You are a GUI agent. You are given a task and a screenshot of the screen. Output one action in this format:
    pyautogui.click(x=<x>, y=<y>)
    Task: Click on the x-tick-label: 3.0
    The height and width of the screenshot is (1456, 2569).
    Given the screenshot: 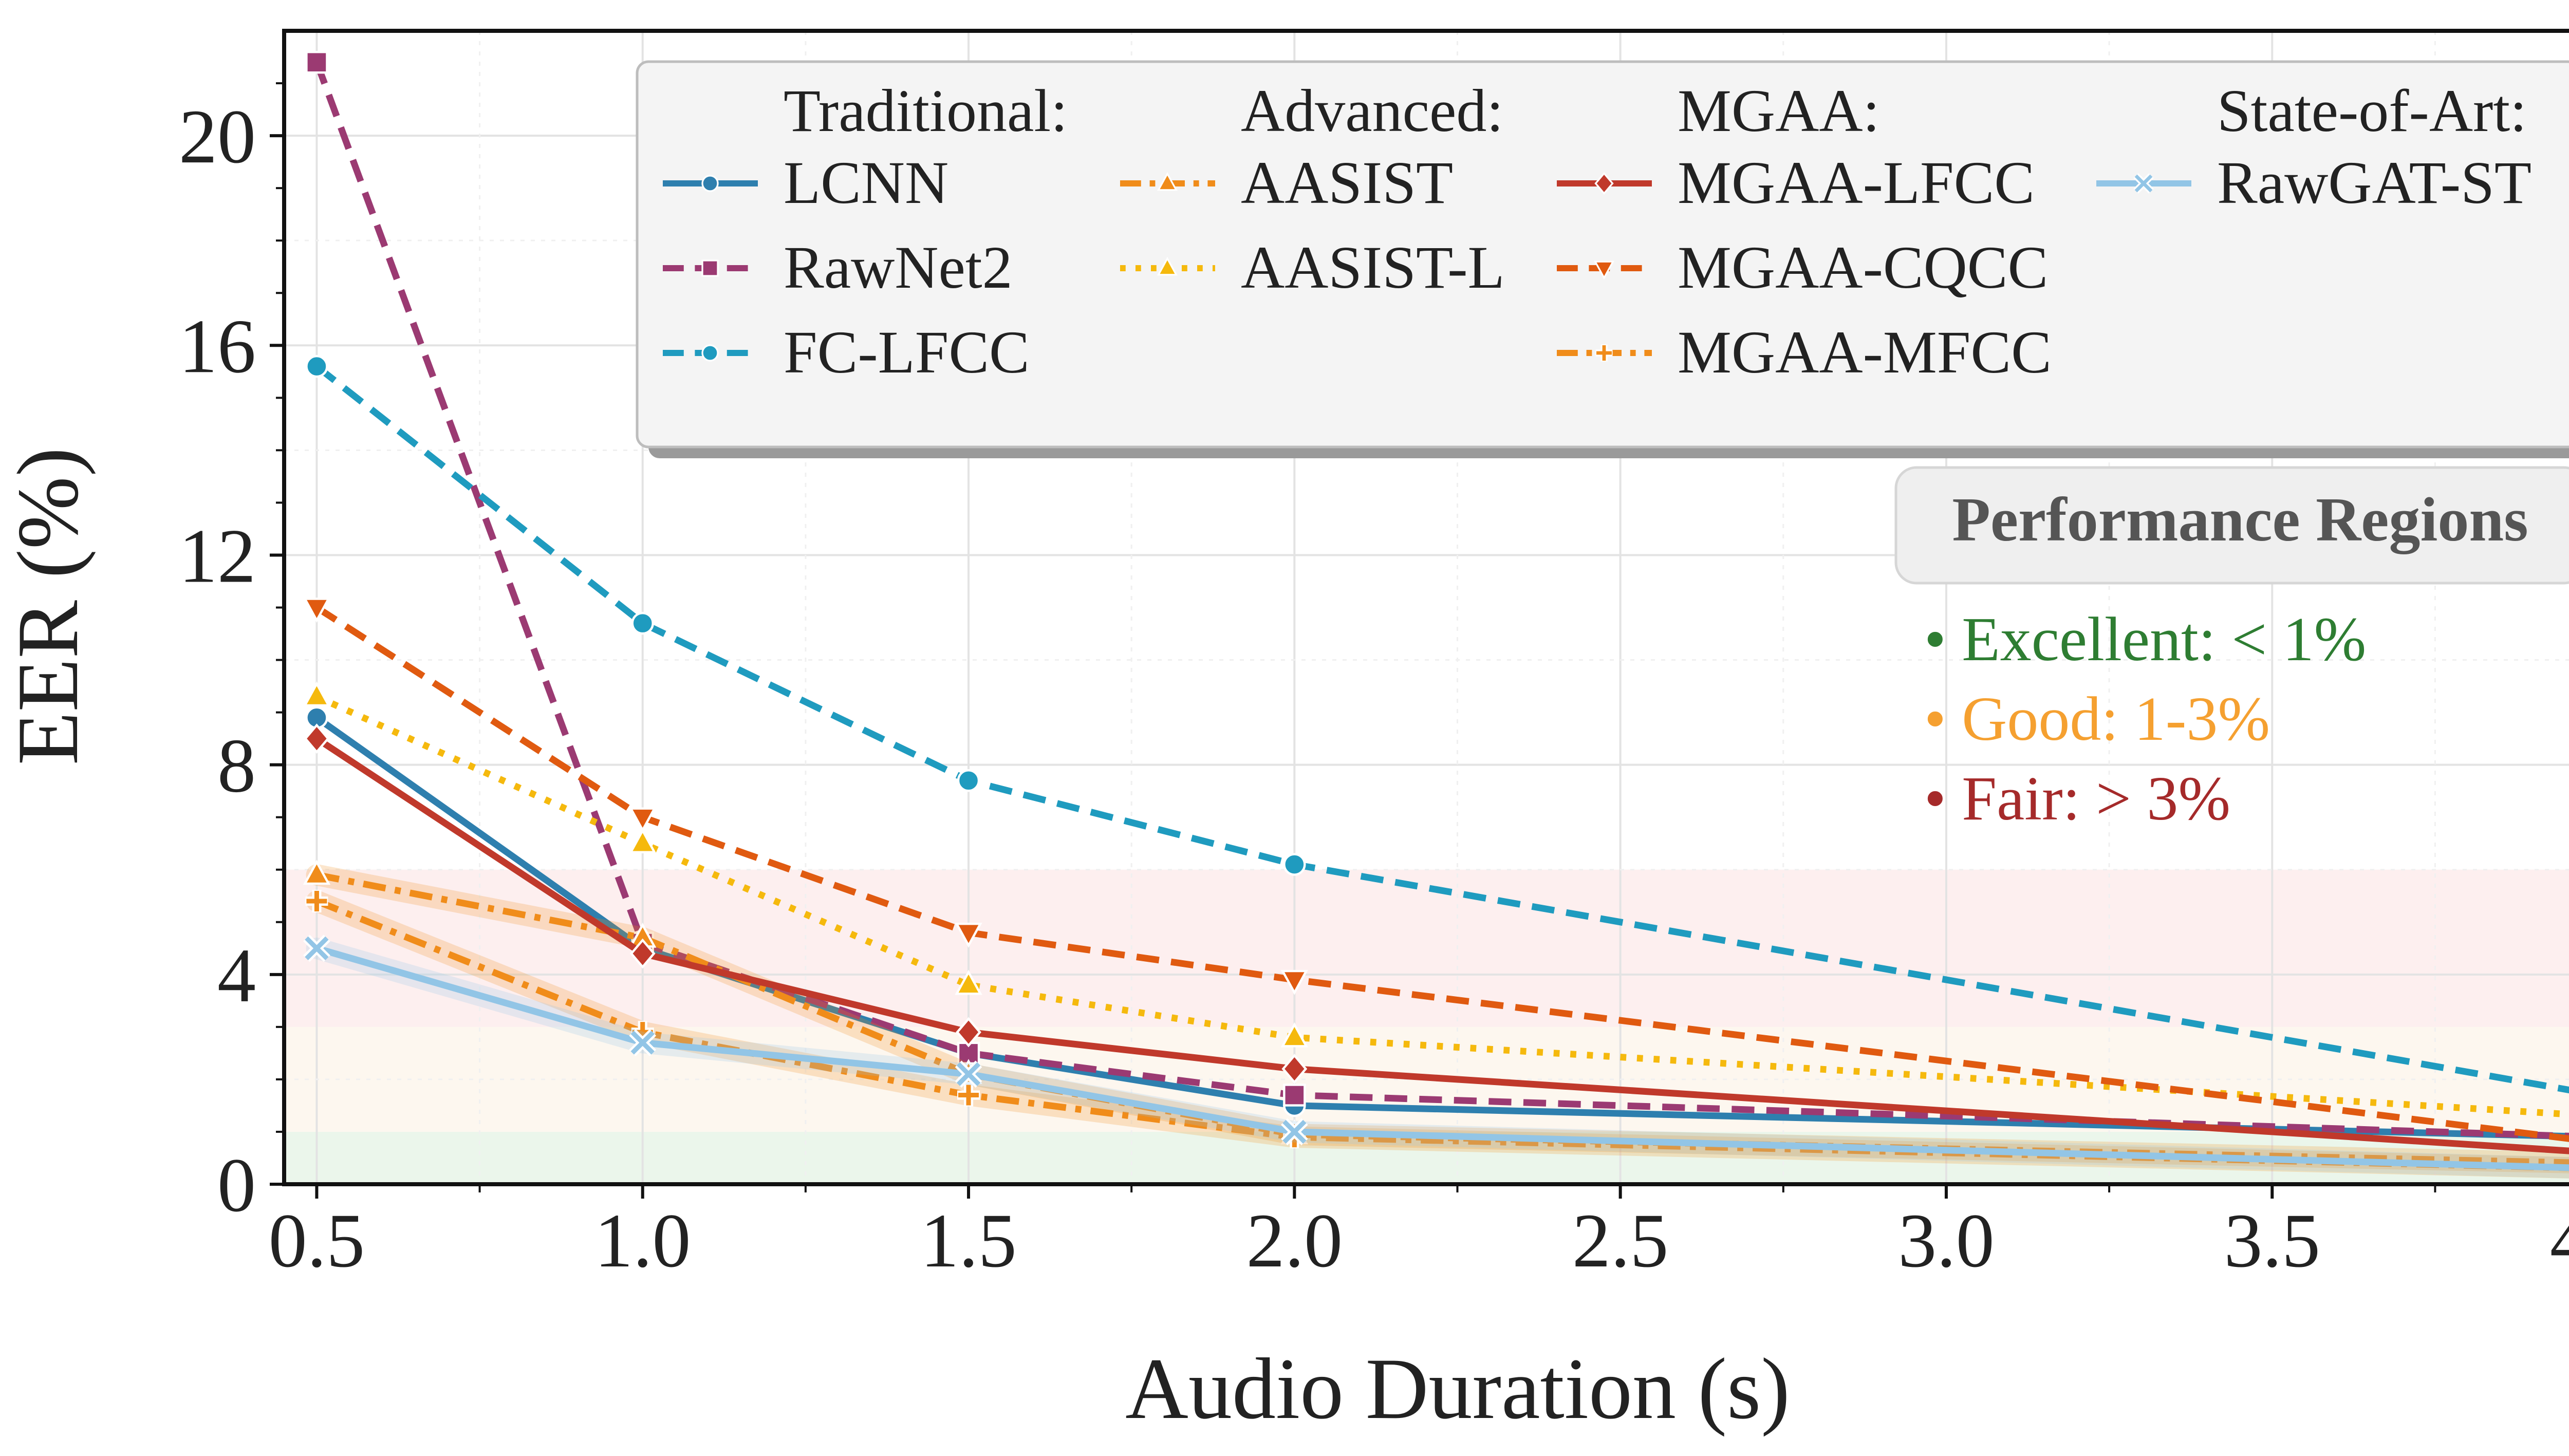 What is the action you would take?
    pyautogui.click(x=1946, y=1240)
    